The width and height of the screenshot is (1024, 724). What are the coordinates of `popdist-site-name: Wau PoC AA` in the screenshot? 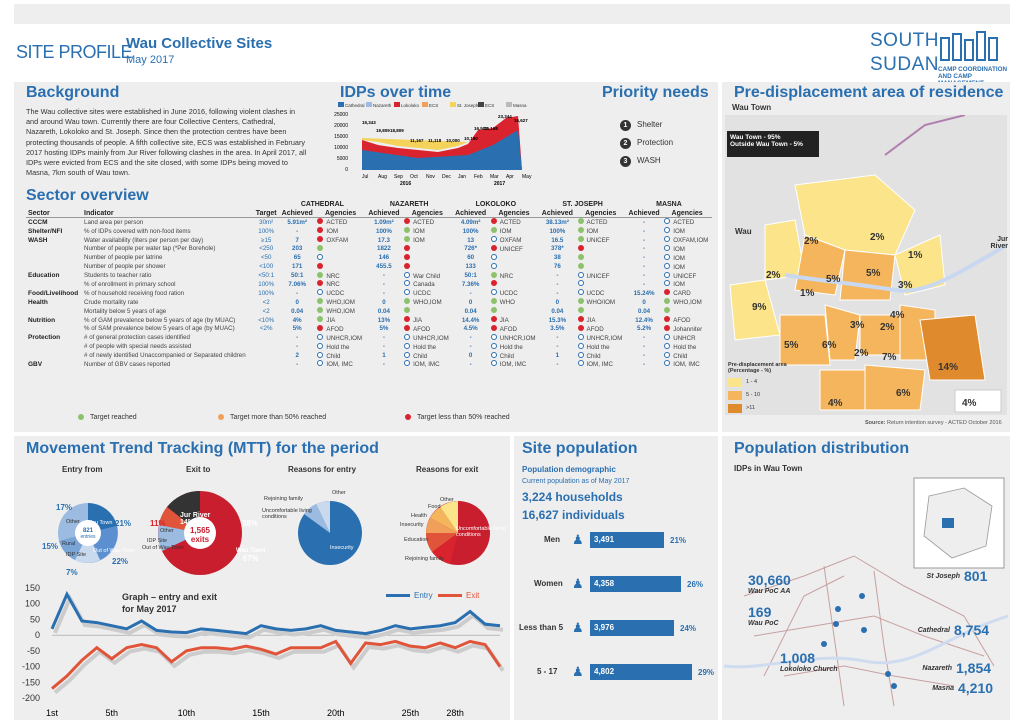 It's located at (769, 591).